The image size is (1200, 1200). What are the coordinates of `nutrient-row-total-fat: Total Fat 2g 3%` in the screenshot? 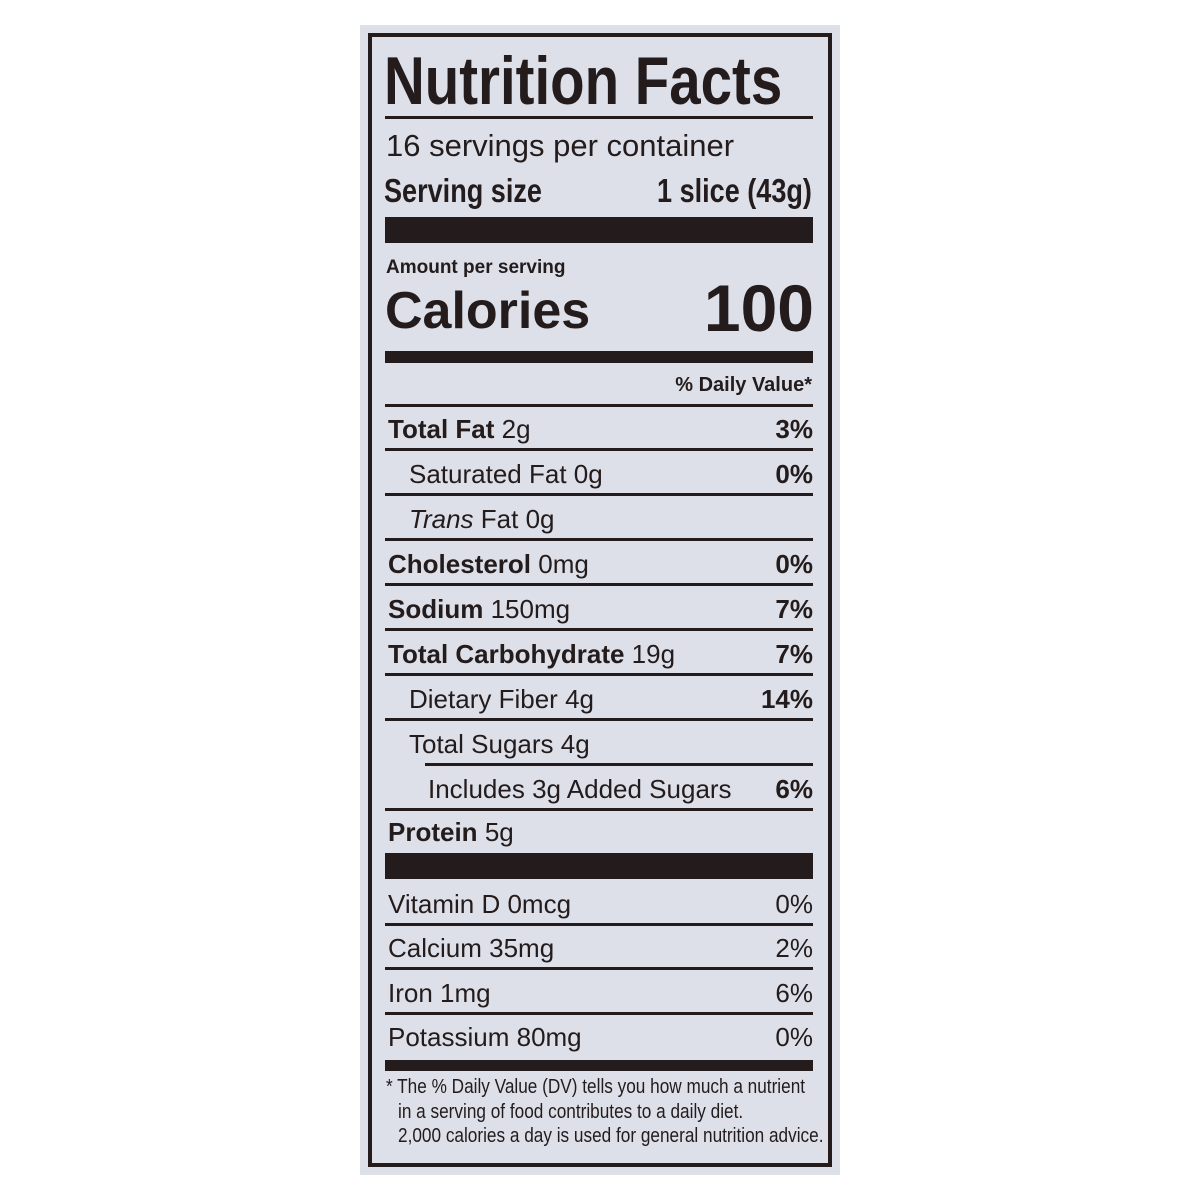 It's located at (599, 429).